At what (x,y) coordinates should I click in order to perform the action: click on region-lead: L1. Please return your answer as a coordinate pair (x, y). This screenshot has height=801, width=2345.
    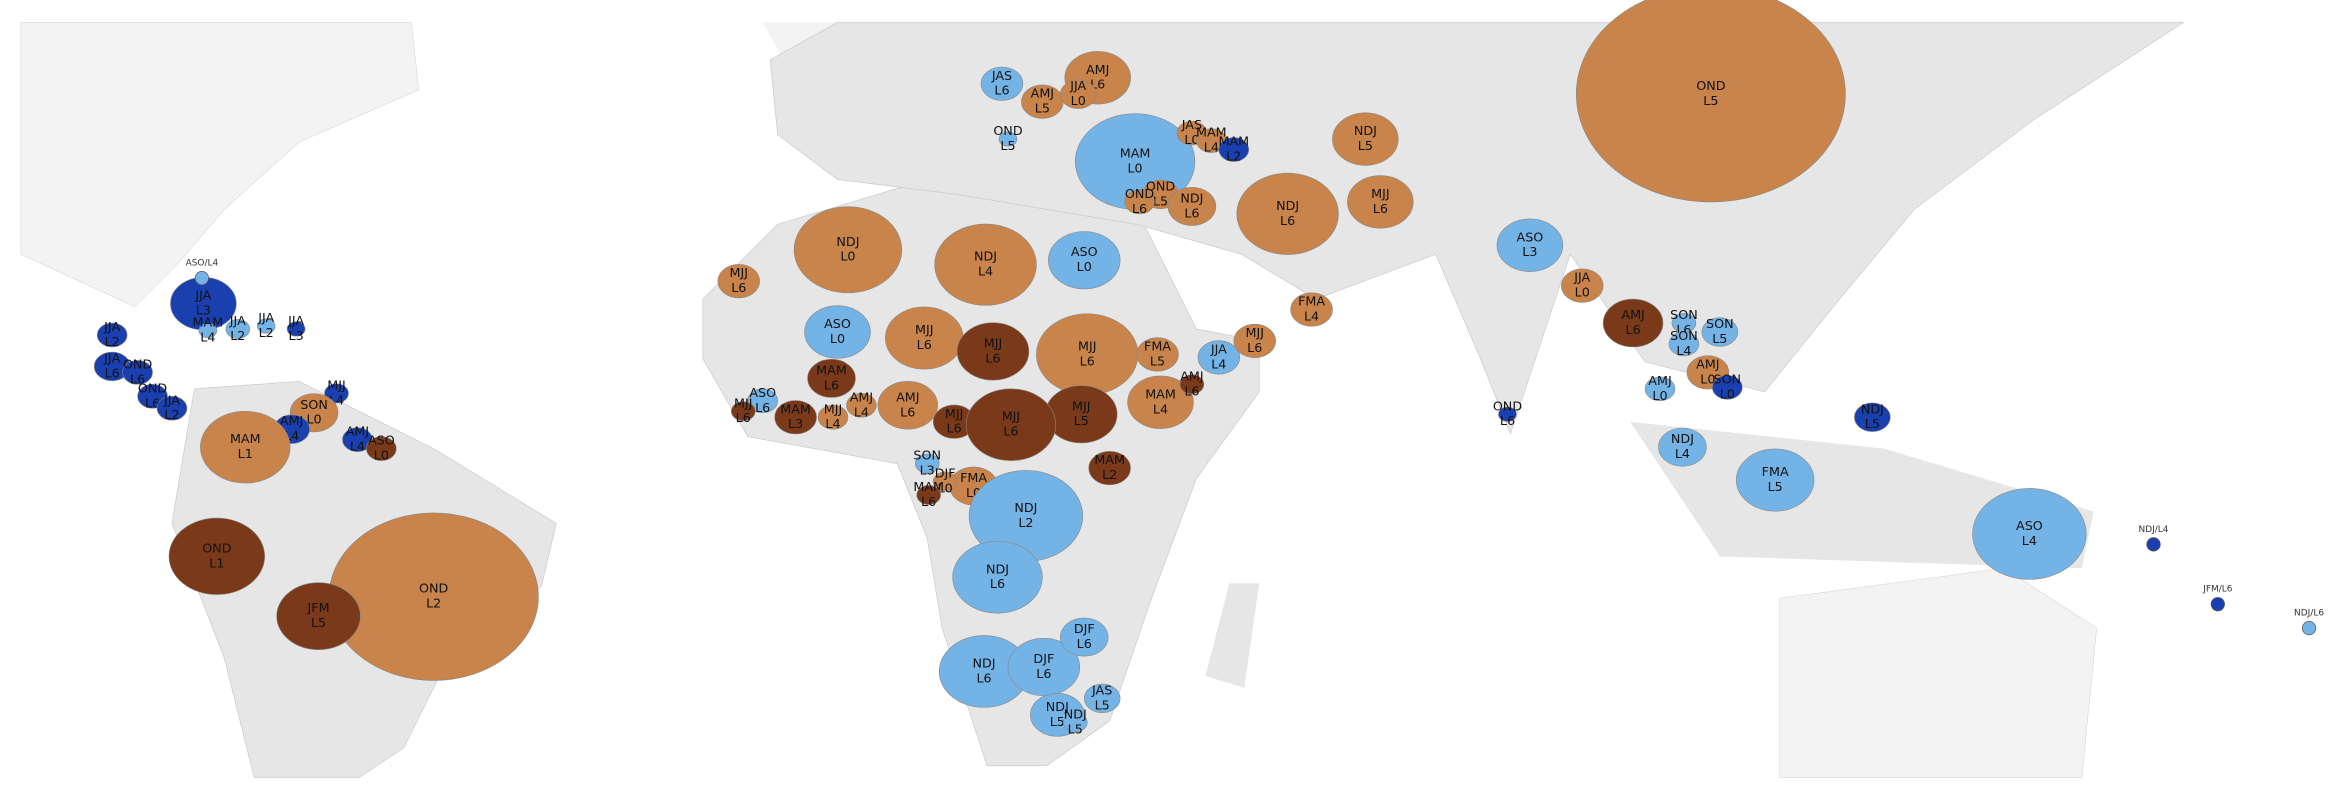
    Looking at the image, I should click on (245, 453).